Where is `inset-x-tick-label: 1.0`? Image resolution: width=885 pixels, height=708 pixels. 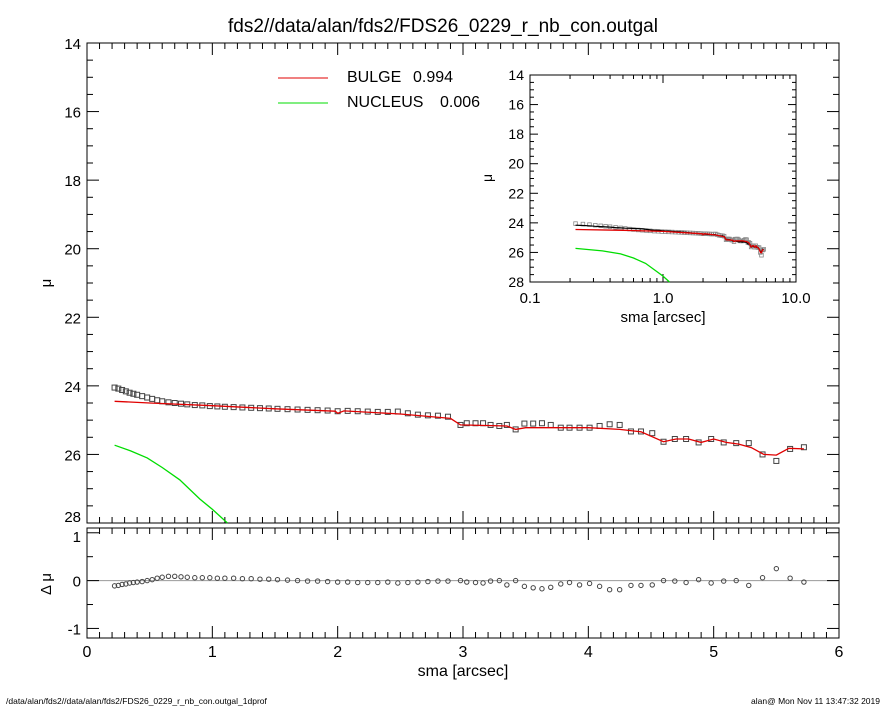 inset-x-tick-label: 1.0 is located at coordinates (663, 298).